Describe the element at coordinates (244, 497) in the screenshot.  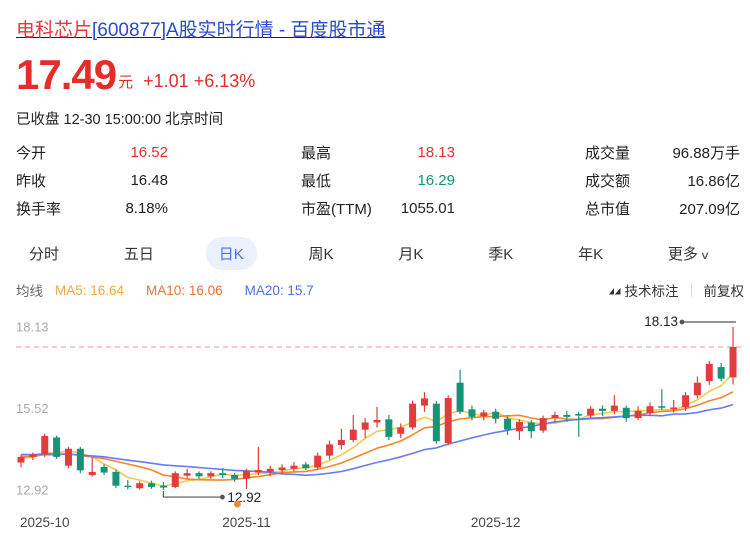
I see `low-annotation-label: 12.92` at that location.